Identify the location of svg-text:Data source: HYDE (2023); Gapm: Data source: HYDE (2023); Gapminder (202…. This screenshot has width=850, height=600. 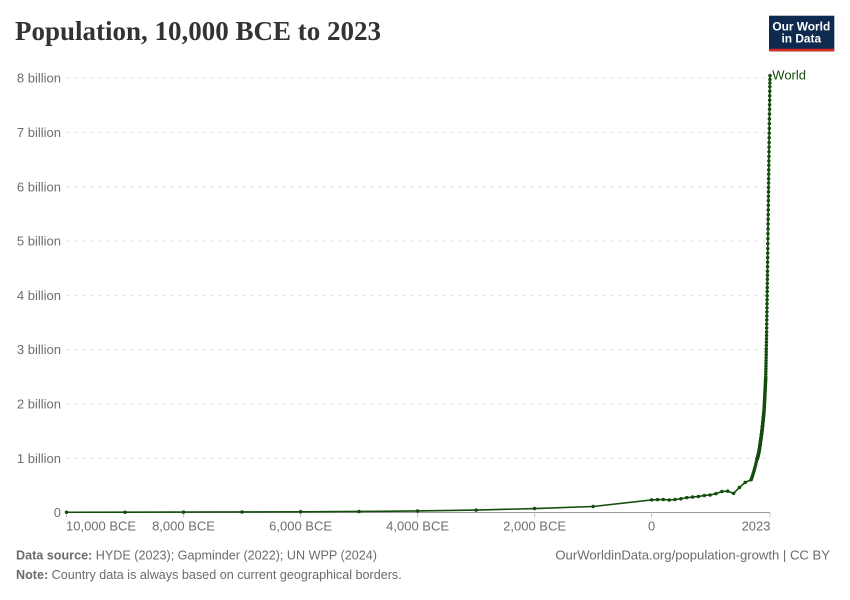
(196, 556).